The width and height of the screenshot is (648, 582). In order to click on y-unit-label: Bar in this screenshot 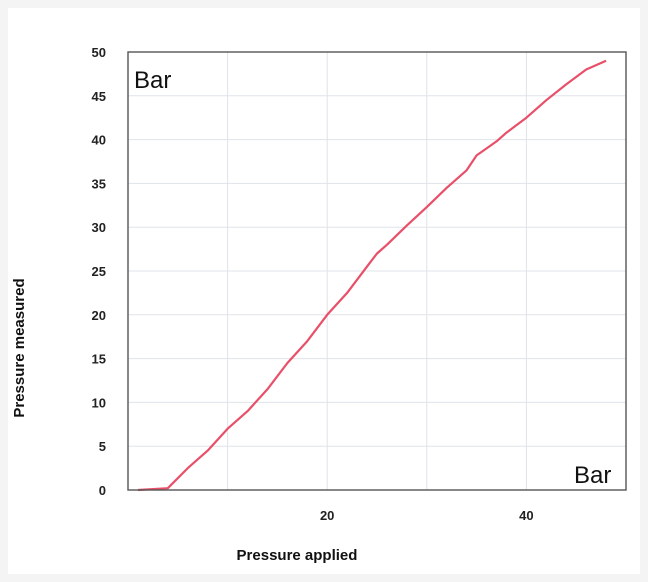, I will do `click(152, 80)`.